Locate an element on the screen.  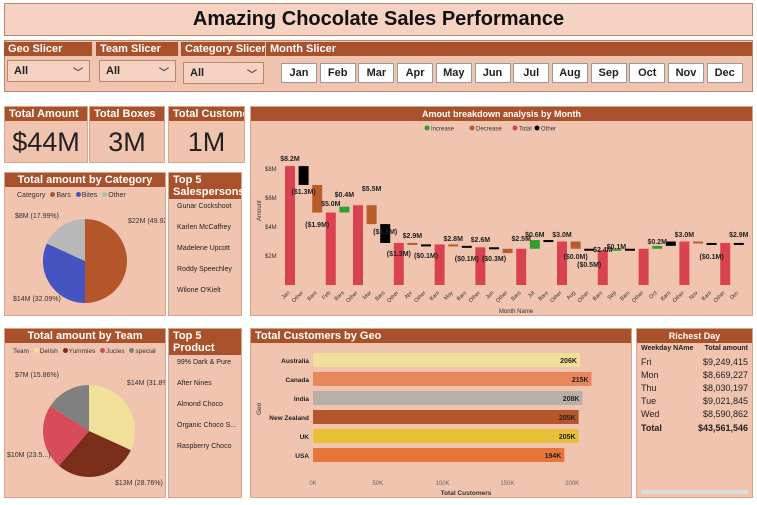
amount-cell: $9,249,415 is located at coordinates (725, 362).